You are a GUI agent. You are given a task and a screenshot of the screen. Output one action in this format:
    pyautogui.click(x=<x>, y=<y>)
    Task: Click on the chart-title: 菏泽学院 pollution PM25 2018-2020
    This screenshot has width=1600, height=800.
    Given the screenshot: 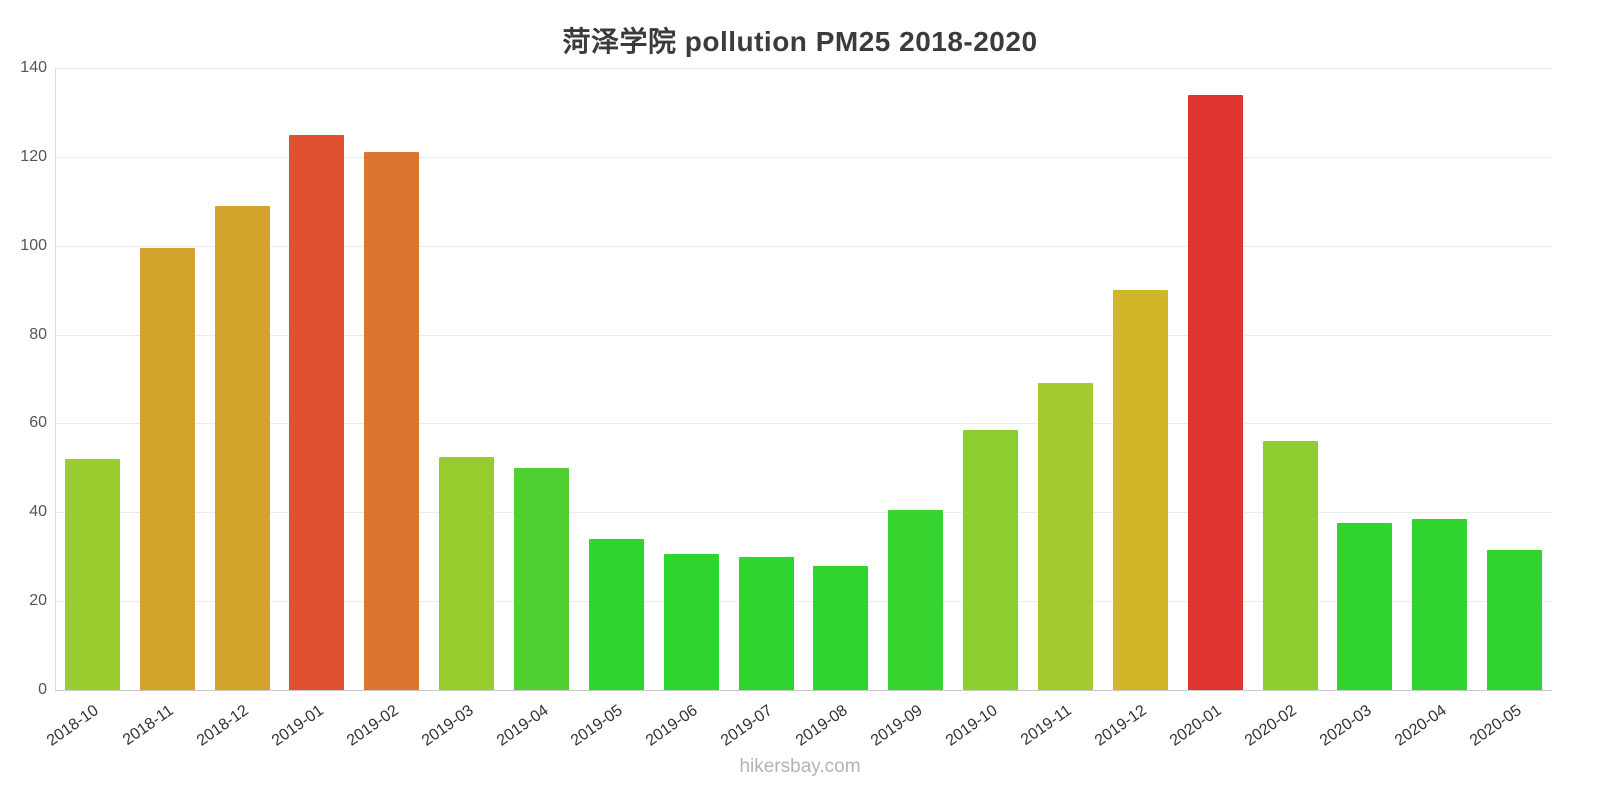 What is the action you would take?
    pyautogui.click(x=800, y=41)
    